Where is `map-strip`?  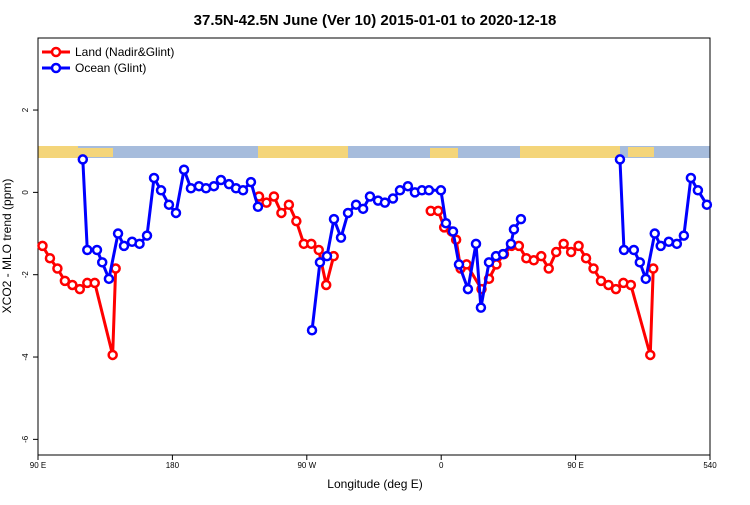 map-strip is located at coordinates (374, 152).